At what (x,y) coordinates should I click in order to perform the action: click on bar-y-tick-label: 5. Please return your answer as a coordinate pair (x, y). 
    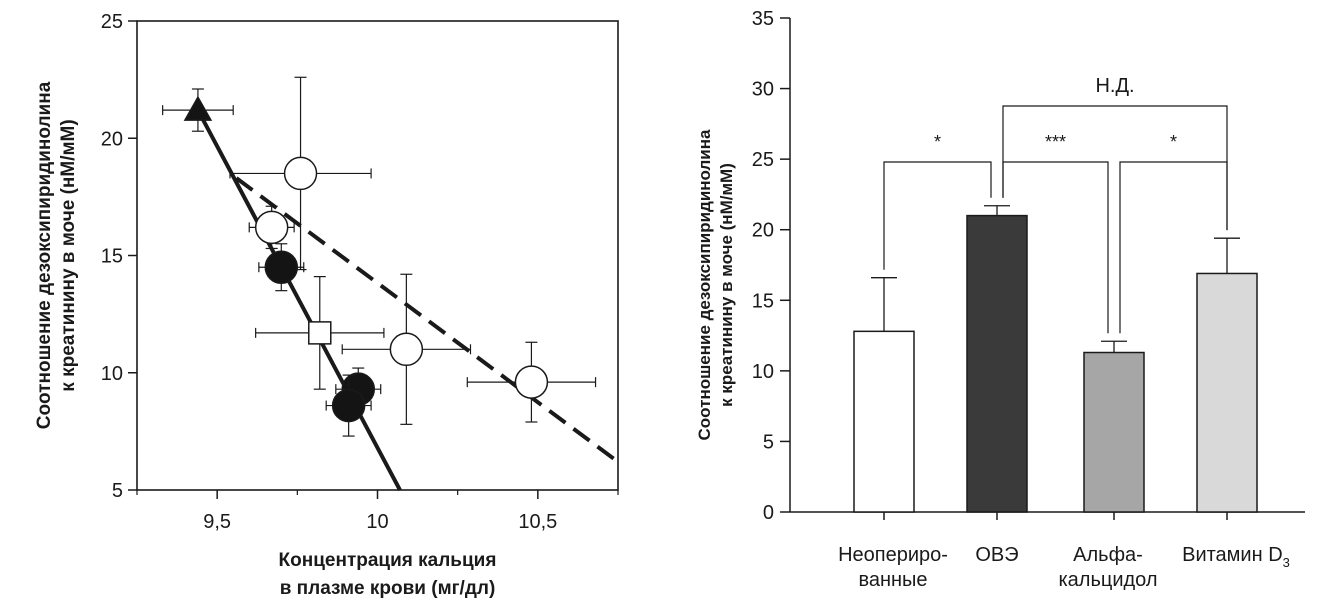
    Looking at the image, I should click on (768, 442).